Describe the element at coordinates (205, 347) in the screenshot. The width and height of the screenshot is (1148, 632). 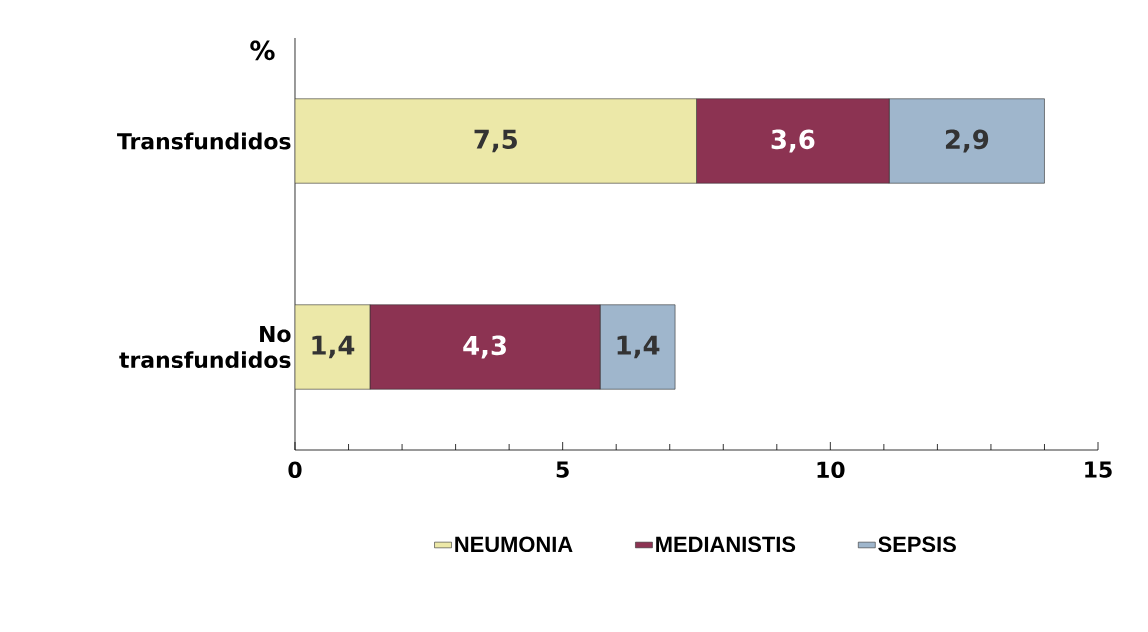
I see `y-tick-label: No transfundidos` at that location.